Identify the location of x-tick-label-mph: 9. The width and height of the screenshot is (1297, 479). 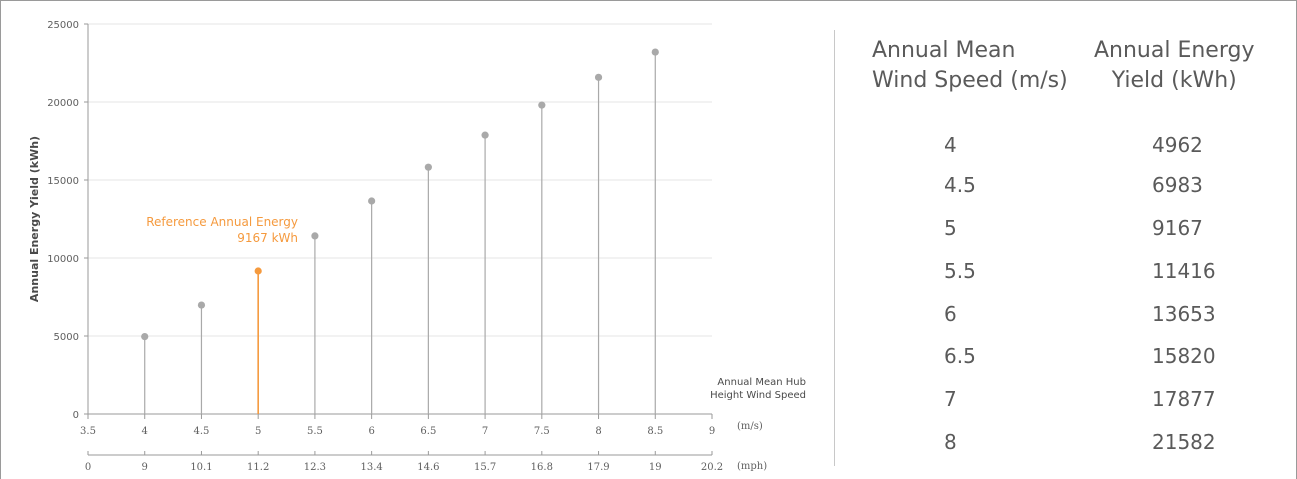
(145, 467).